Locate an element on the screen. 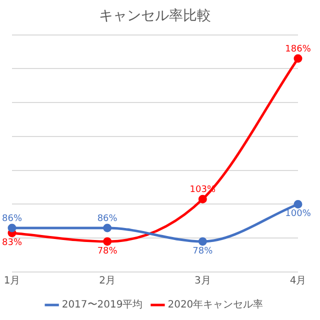  x-tick-label: 3月 is located at coordinates (202, 281).